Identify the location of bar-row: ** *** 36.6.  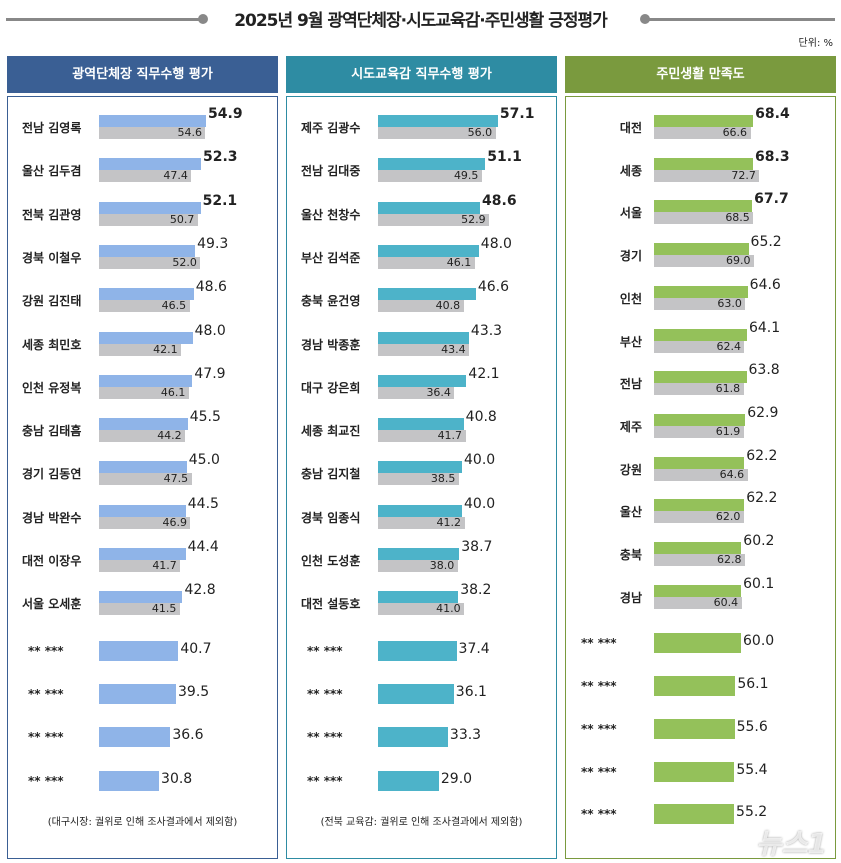
(142, 733).